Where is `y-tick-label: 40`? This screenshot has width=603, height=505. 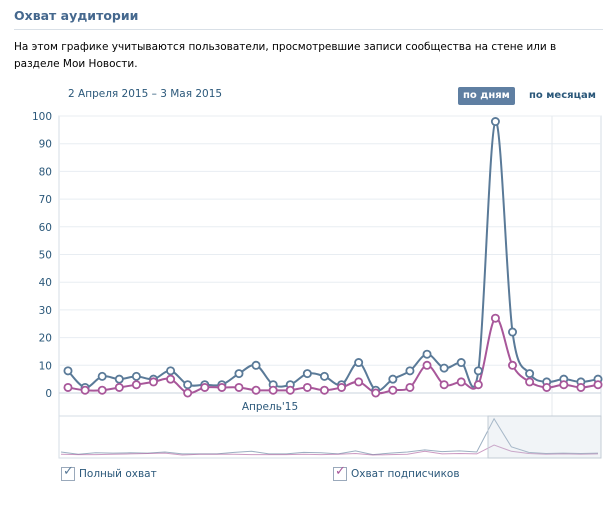 y-tick-label: 40 is located at coordinates (45, 283).